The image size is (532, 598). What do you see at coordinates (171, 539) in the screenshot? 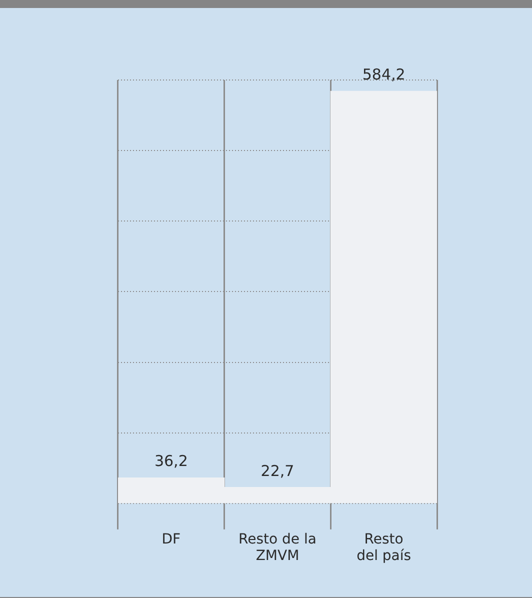
I see `x-tick-label: DF` at bounding box center [171, 539].